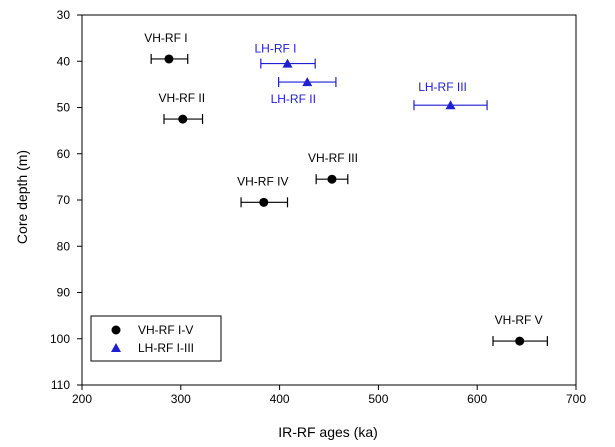  I want to click on data-point-label: VH-RF II, so click(181, 98).